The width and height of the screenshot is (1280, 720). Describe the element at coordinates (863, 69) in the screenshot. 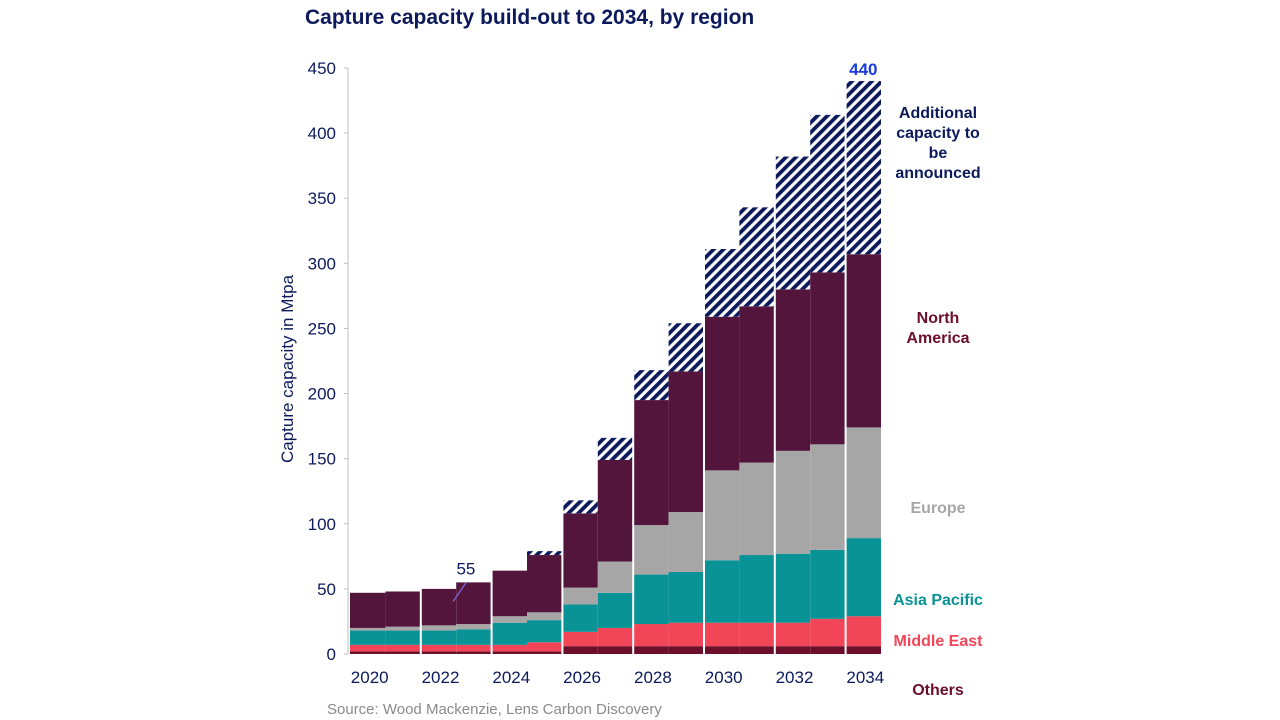

I see `total-label: 440` at that location.